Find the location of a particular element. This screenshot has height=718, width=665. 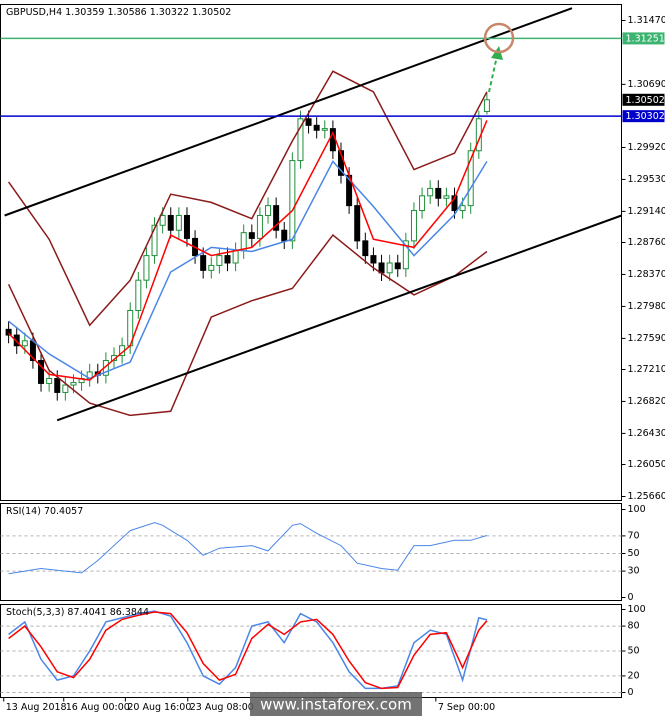

x-tick-label: 7 Sep 00:00 is located at coordinates (466, 707).